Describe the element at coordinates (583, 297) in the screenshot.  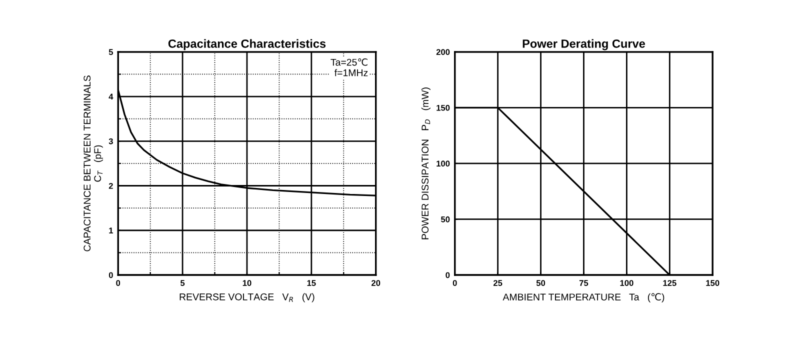
I see `x-axis-title: AMBIENT TEMPERATURE Ta (℃)` at that location.